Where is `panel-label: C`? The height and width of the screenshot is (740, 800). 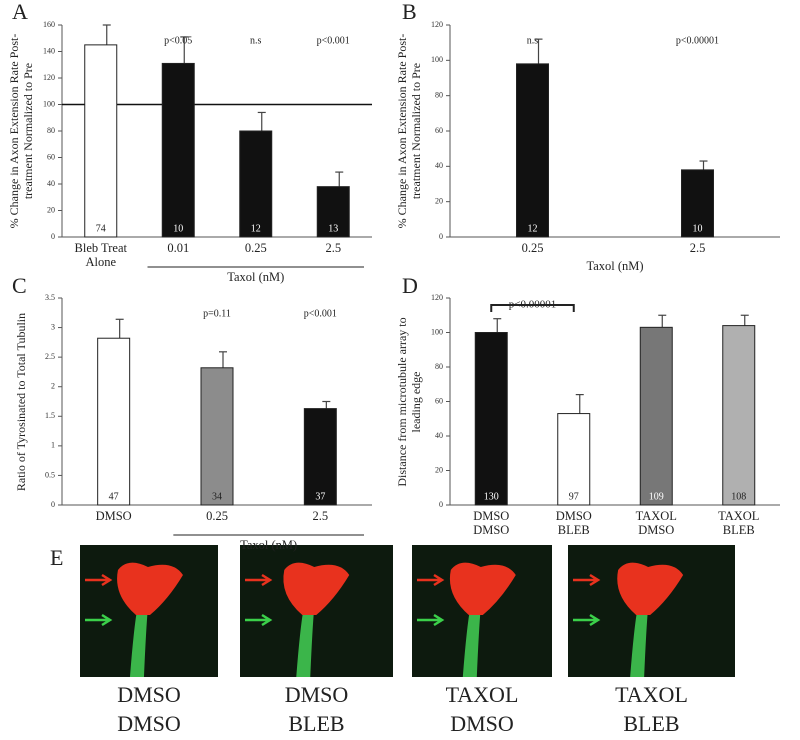
panel-label: C is located at coordinates (19, 285).